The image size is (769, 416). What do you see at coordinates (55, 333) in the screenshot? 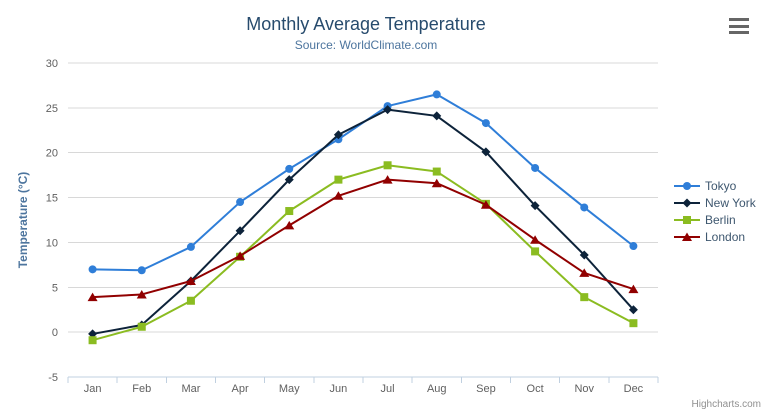
I see `y-axis-label: 0` at bounding box center [55, 333].